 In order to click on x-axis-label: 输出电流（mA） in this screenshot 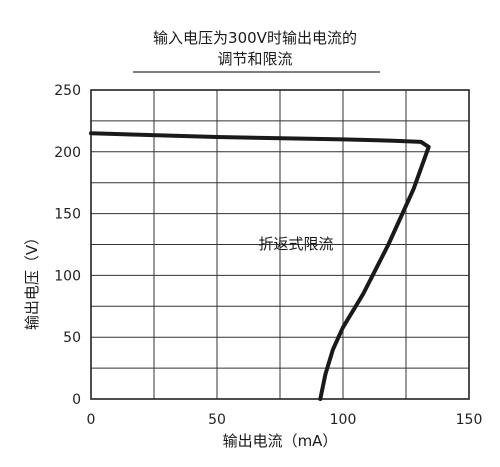, I will do `click(280, 441)`.